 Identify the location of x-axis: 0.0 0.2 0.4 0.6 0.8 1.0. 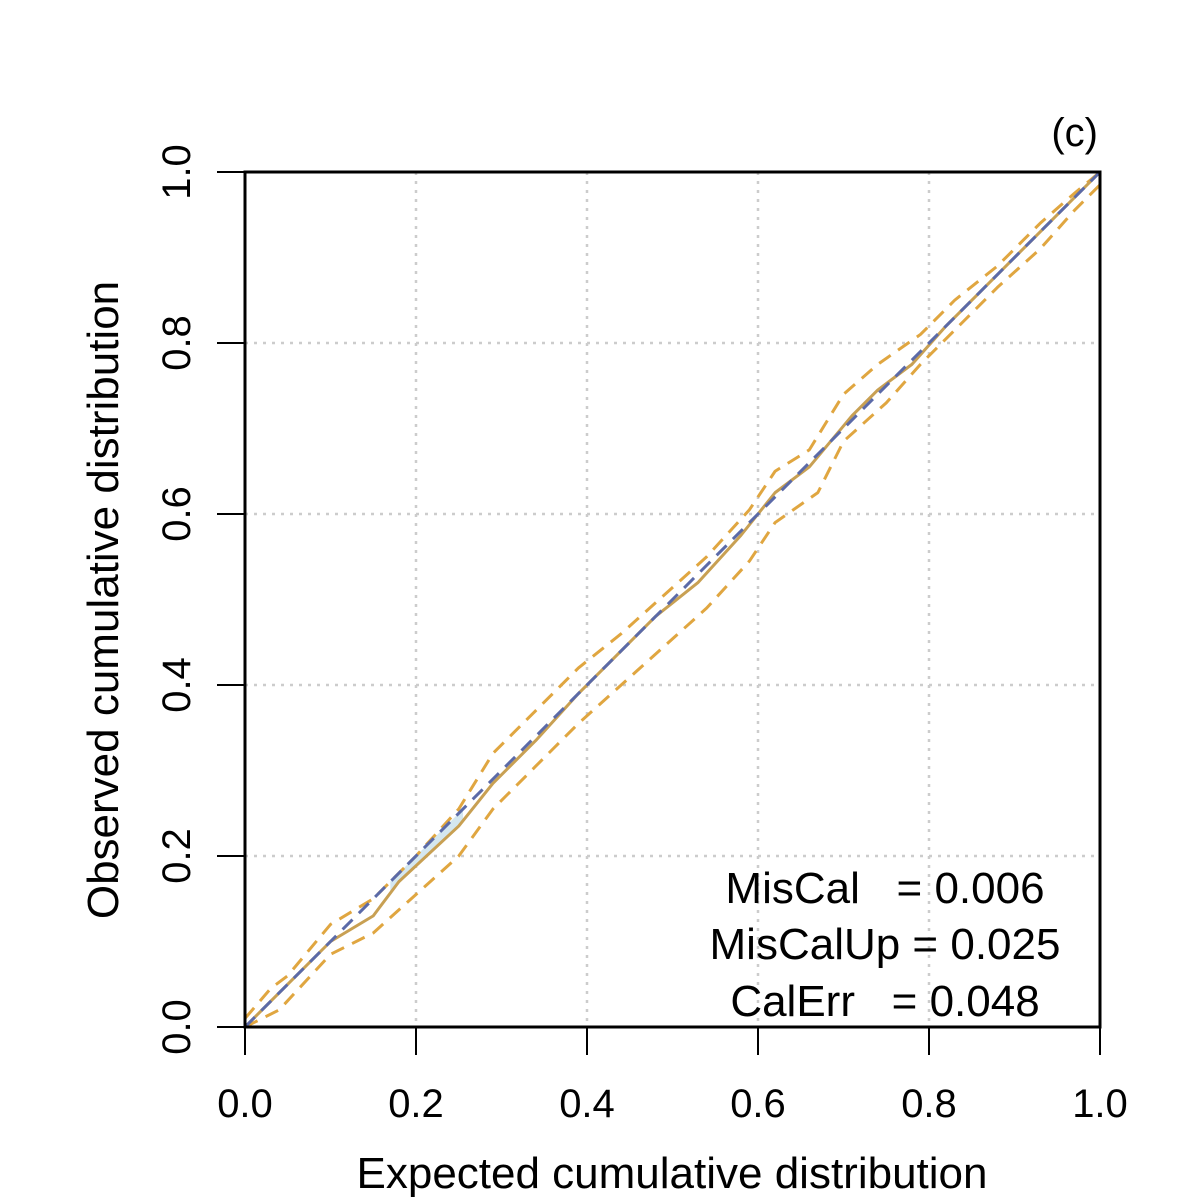
(672, 1076).